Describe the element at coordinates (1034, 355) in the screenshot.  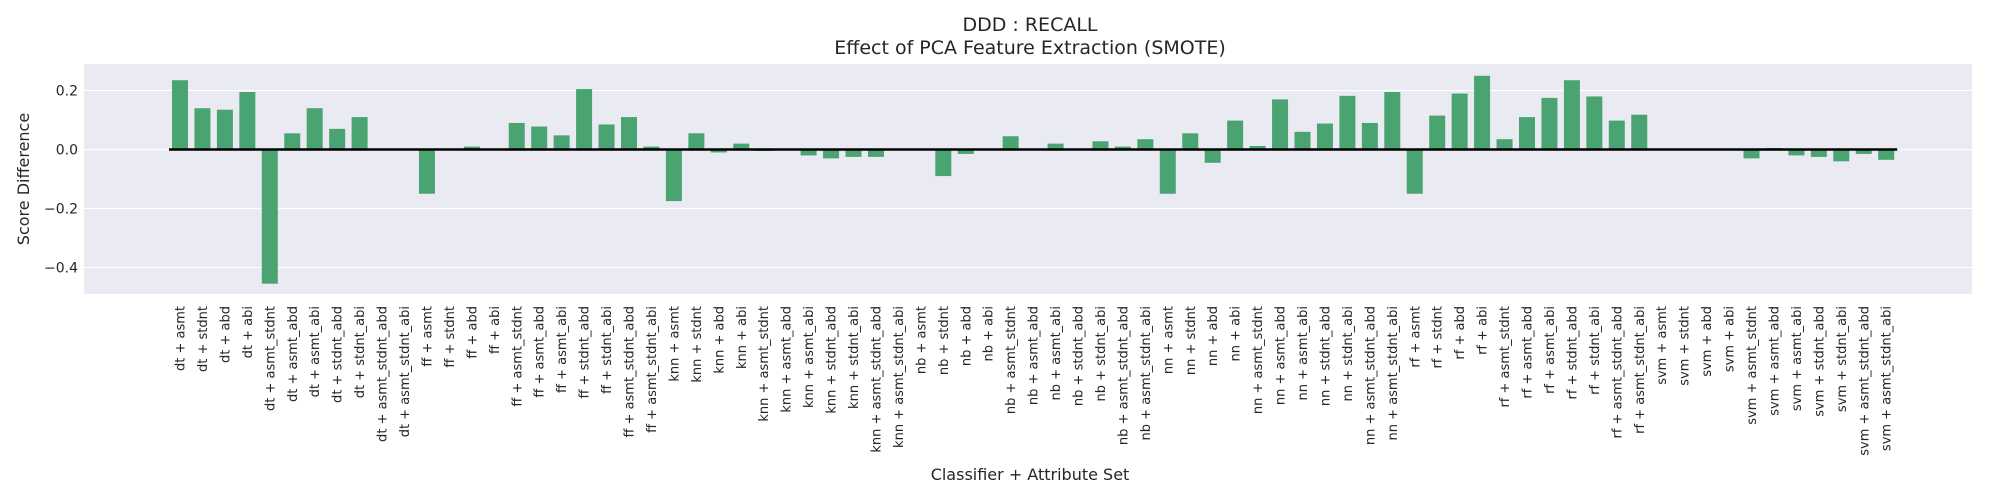
I see `x-tick-label: nb + asmt_abd` at that location.